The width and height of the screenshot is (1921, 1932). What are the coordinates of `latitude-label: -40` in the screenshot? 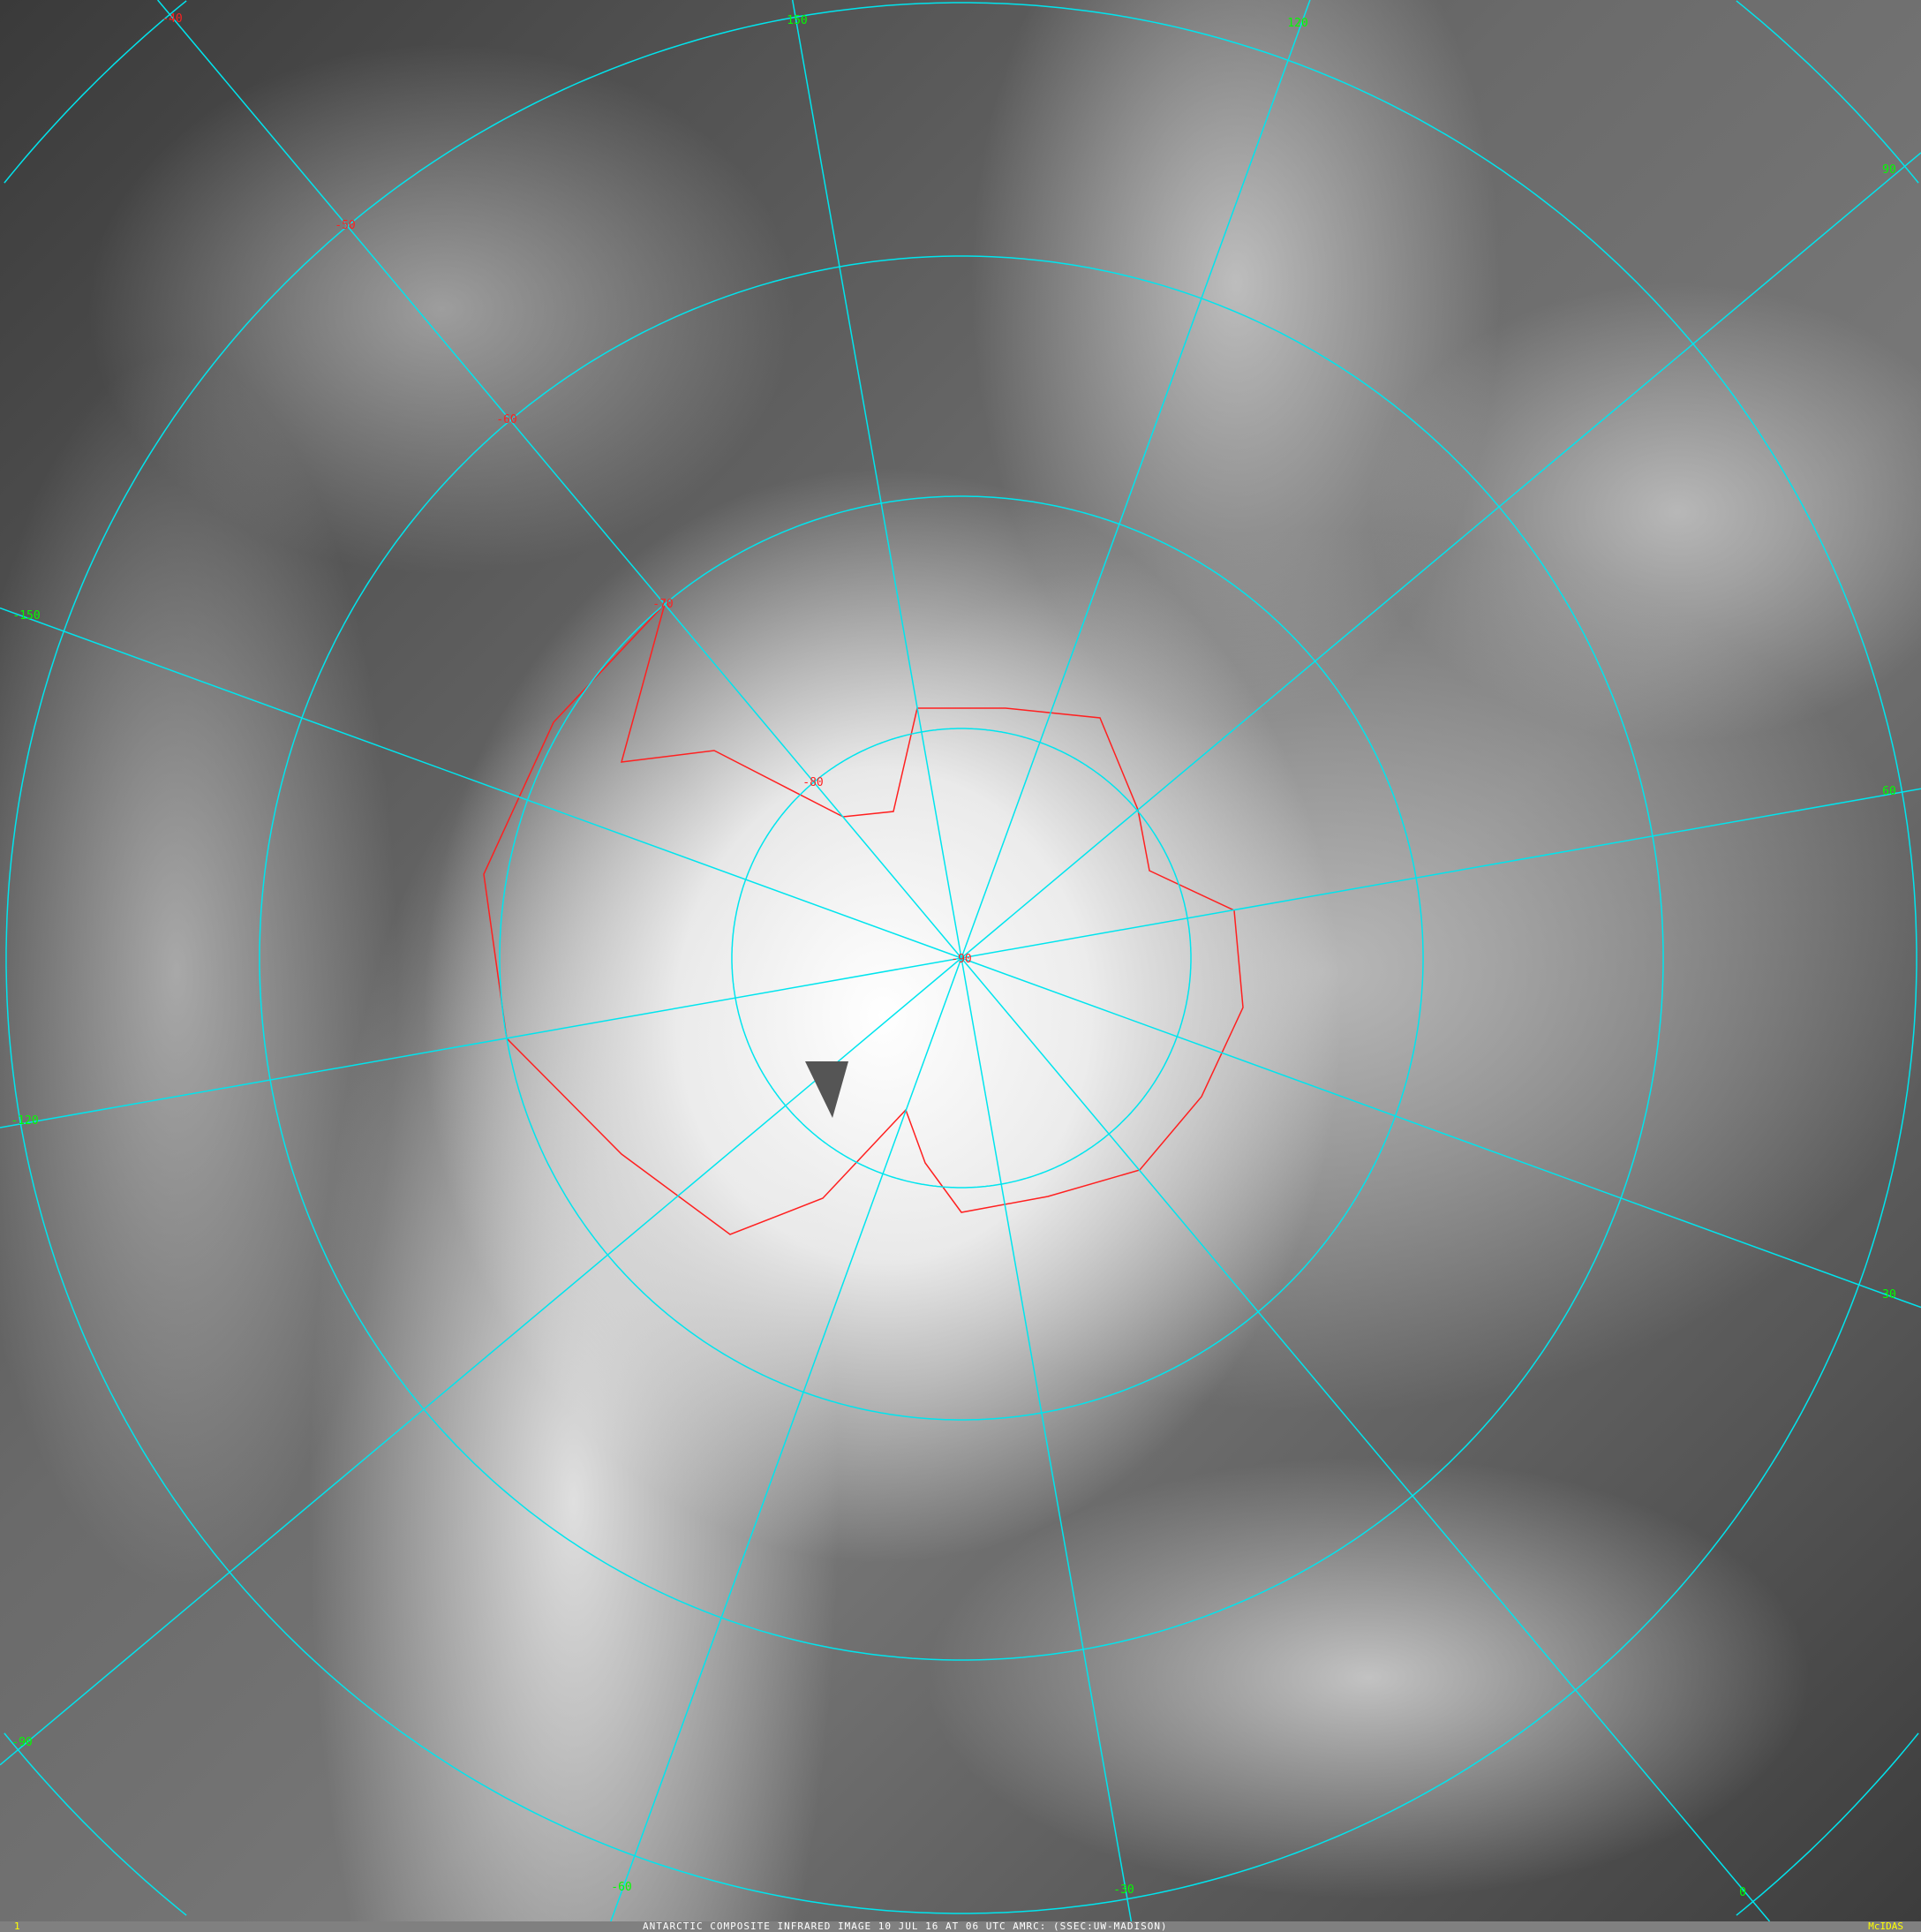 It's located at (172, 19).